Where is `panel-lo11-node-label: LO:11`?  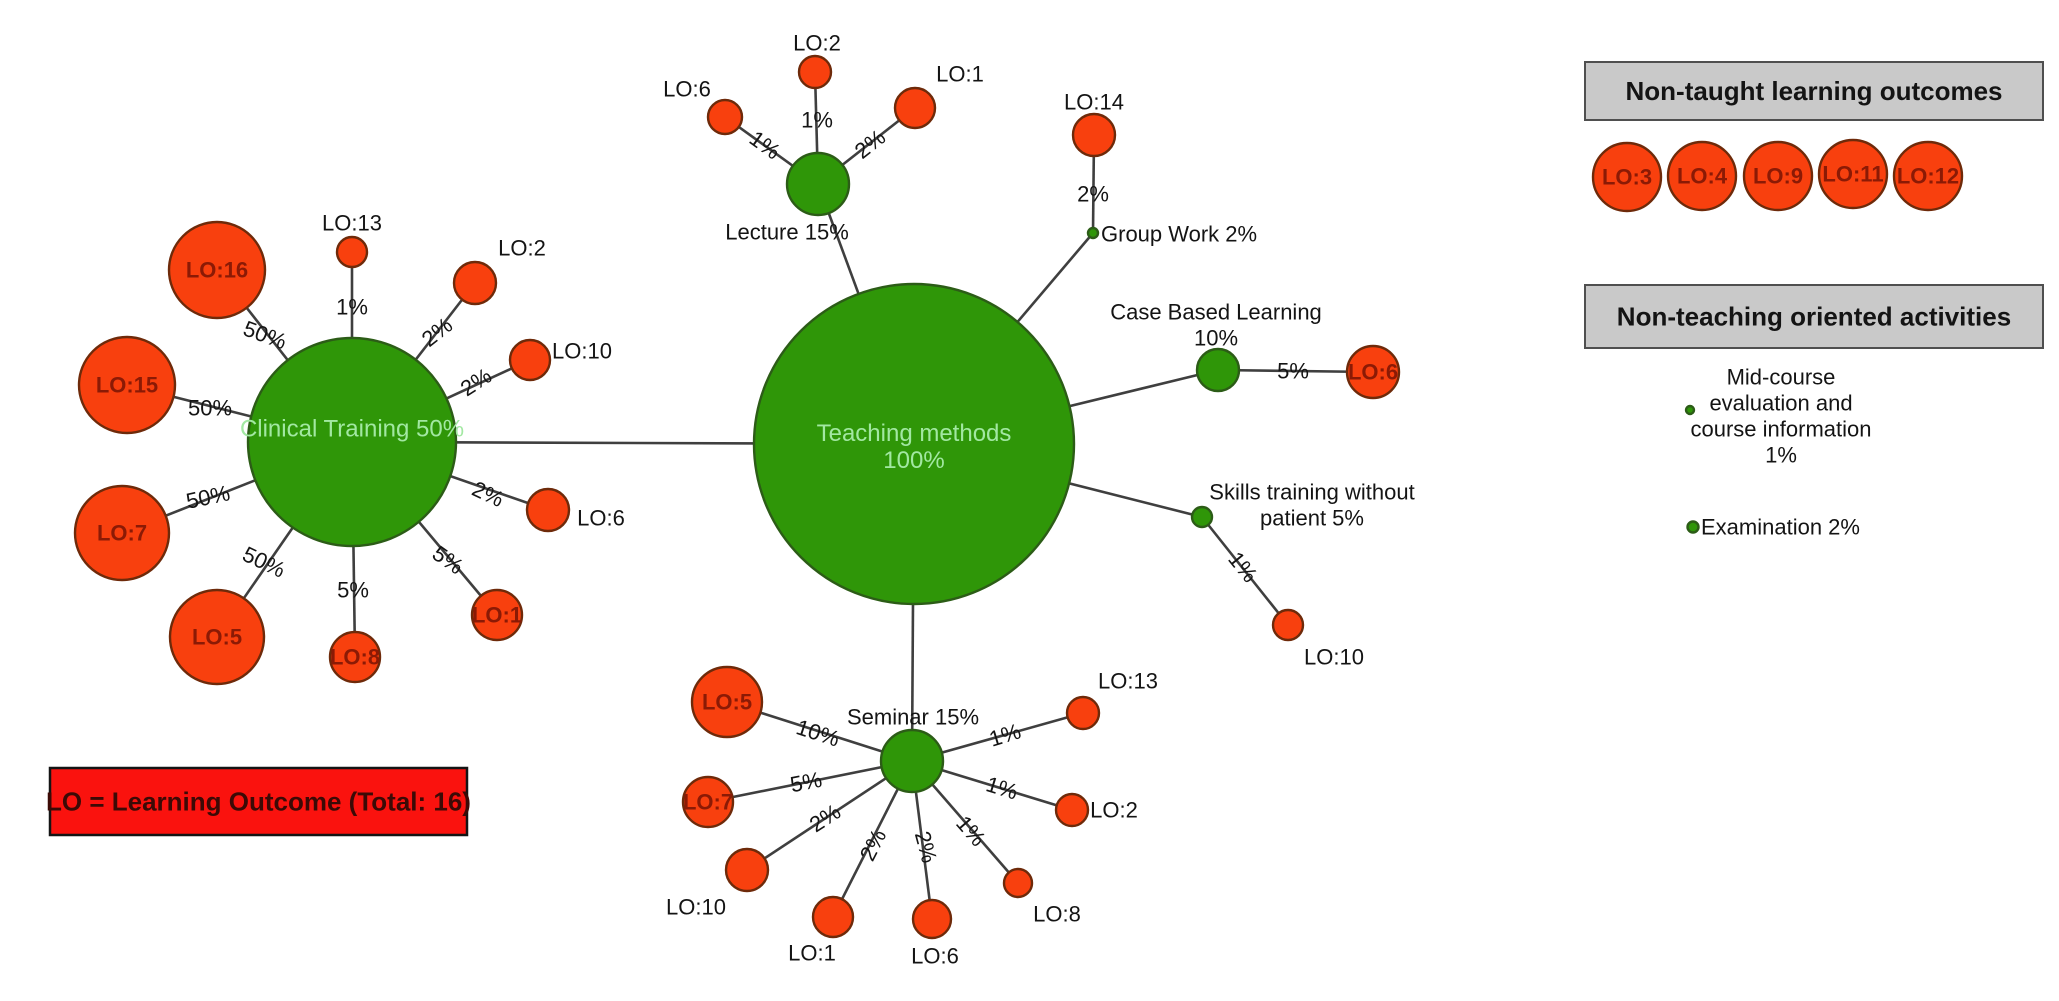
panel-lo11-node-label: LO:11 is located at coordinates (1852, 174).